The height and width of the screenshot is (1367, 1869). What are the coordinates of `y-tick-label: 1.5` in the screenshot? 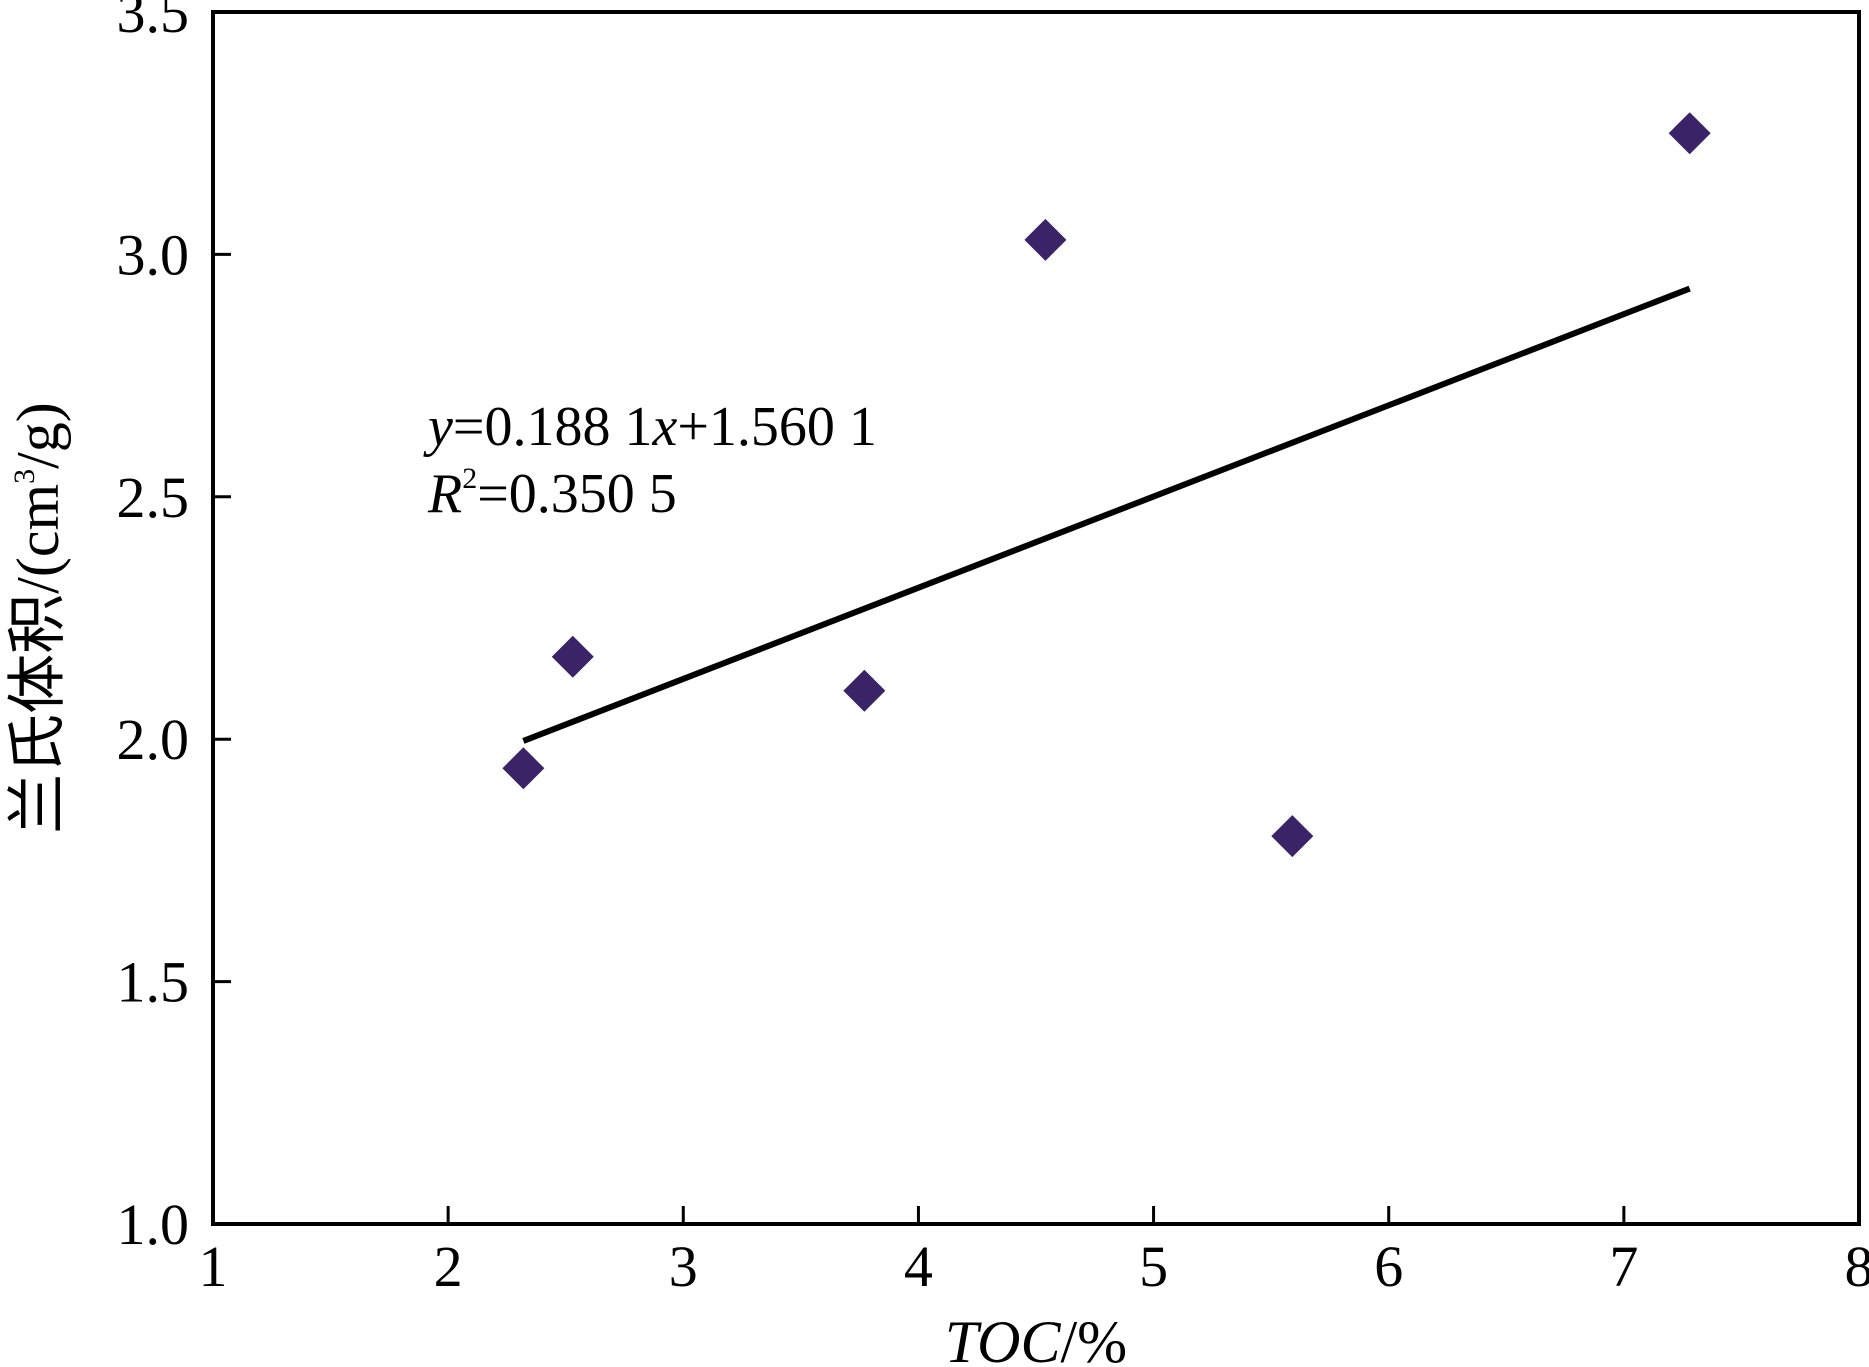 It's located at (153, 982).